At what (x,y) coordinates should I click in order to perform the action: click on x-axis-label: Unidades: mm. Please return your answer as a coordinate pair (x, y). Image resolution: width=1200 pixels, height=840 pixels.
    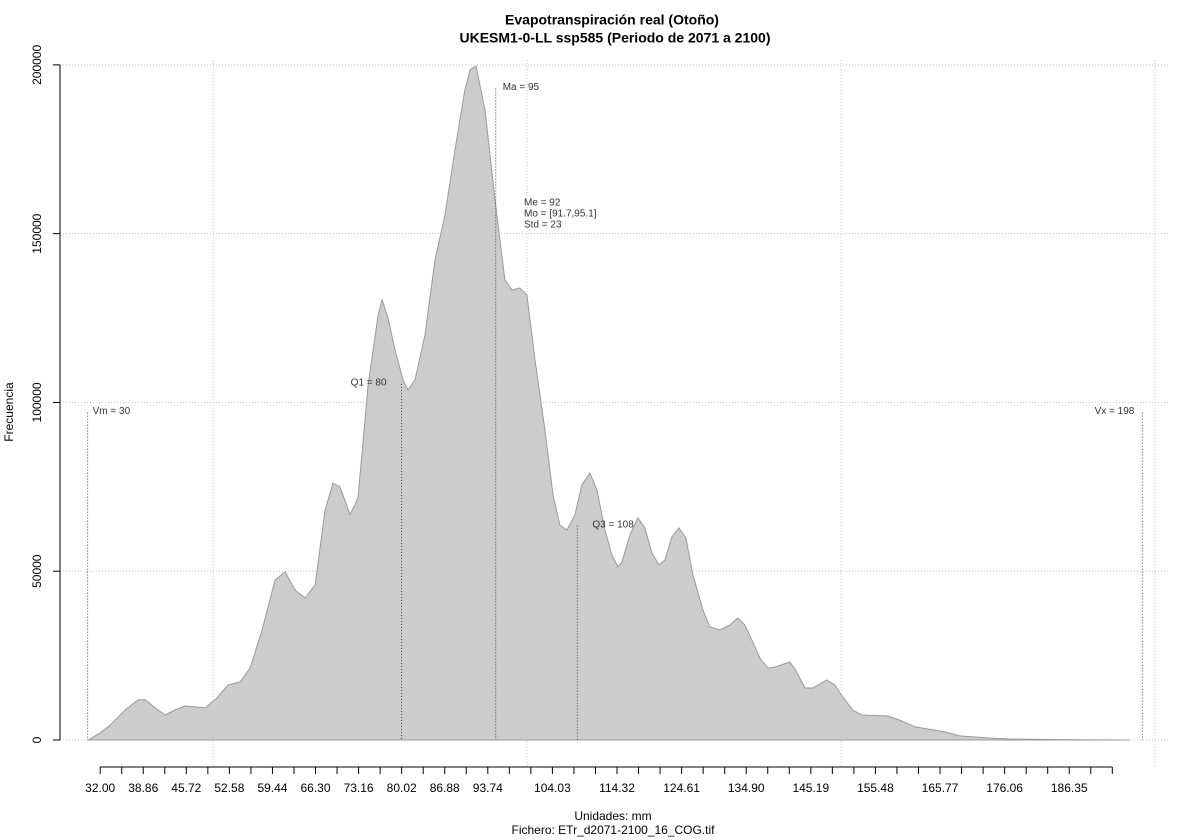
    Looking at the image, I should click on (612, 816).